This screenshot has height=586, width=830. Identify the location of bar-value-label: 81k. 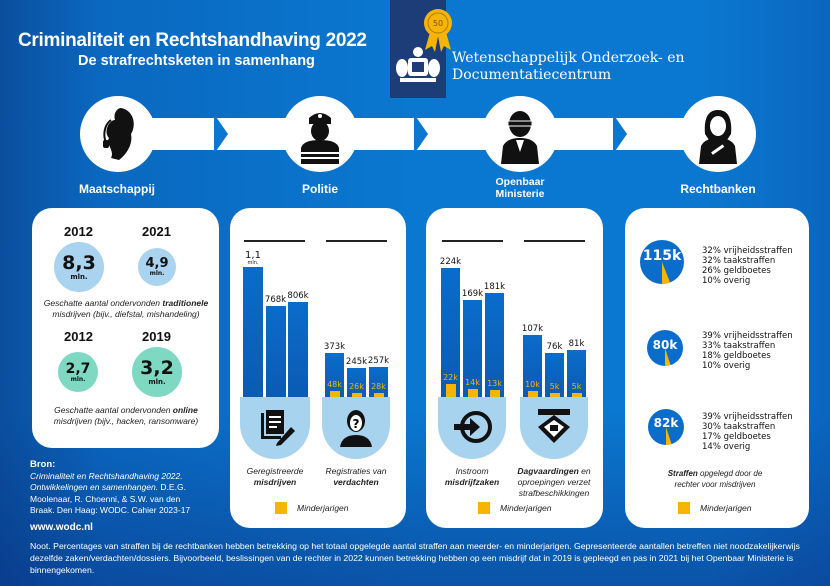
(576, 344).